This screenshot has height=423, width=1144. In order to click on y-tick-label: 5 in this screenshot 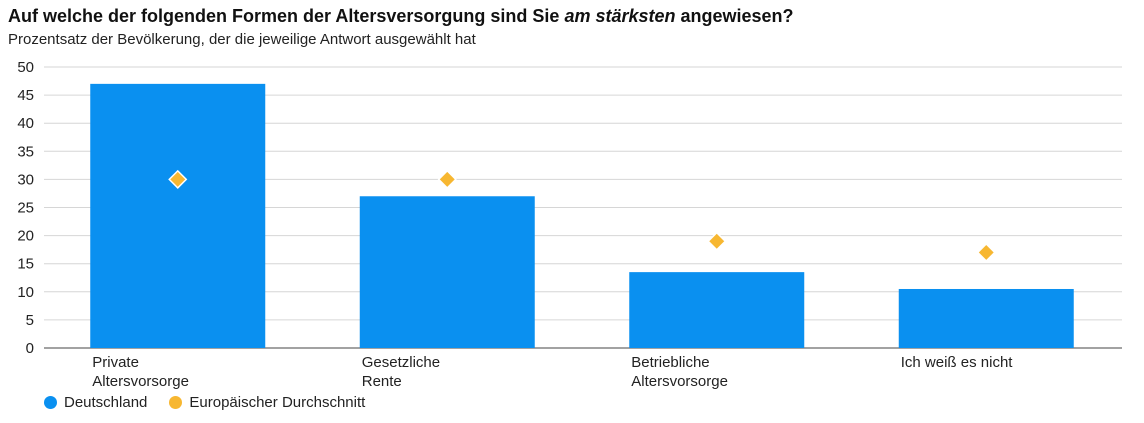, I will do `click(30, 320)`.